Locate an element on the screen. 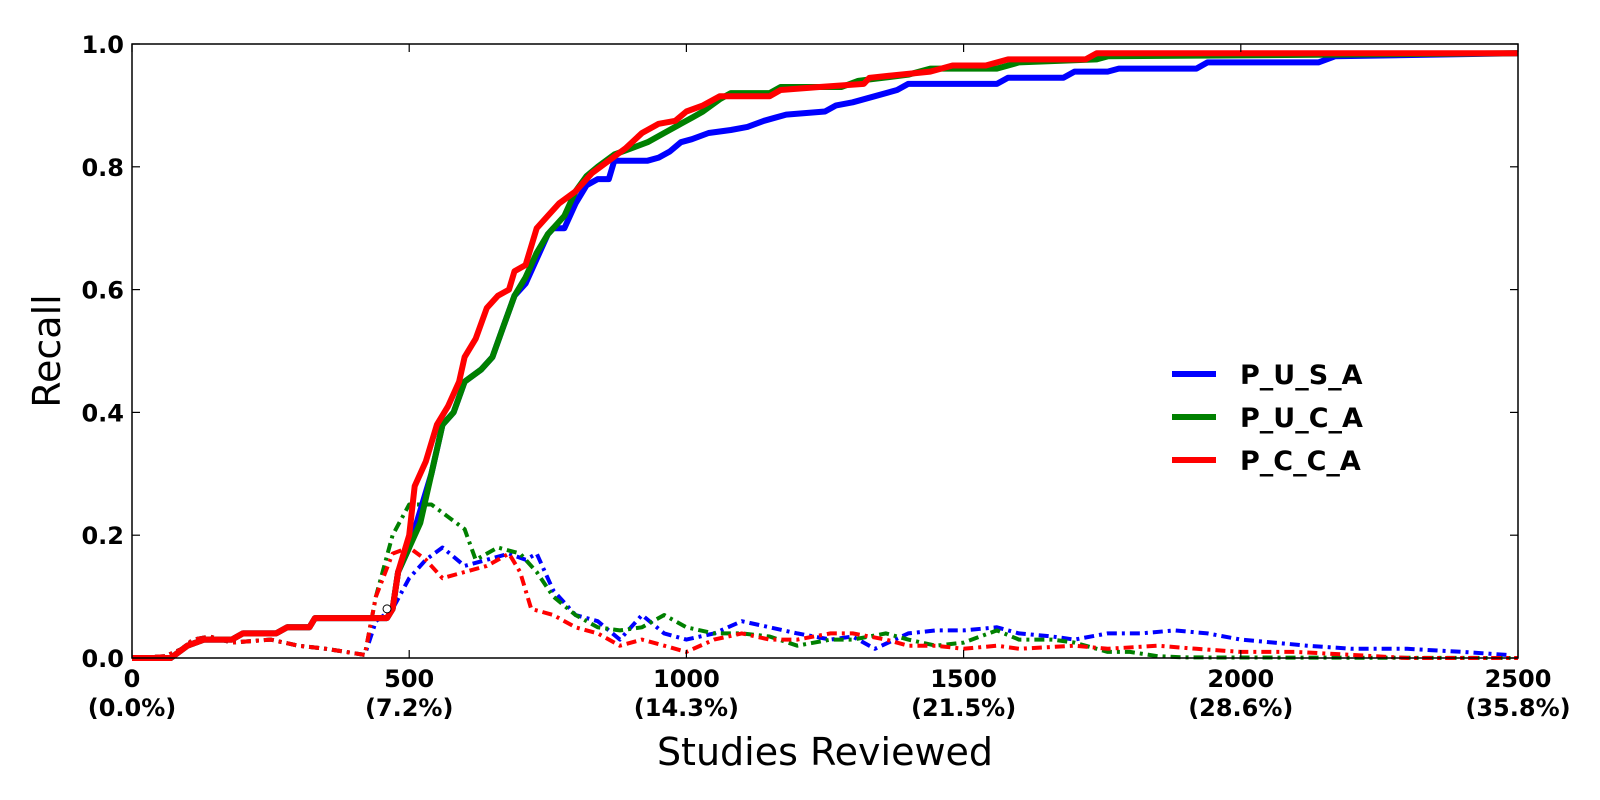 The width and height of the screenshot is (1600, 800). validation-line-p-u-s-a is located at coordinates (819, 602).